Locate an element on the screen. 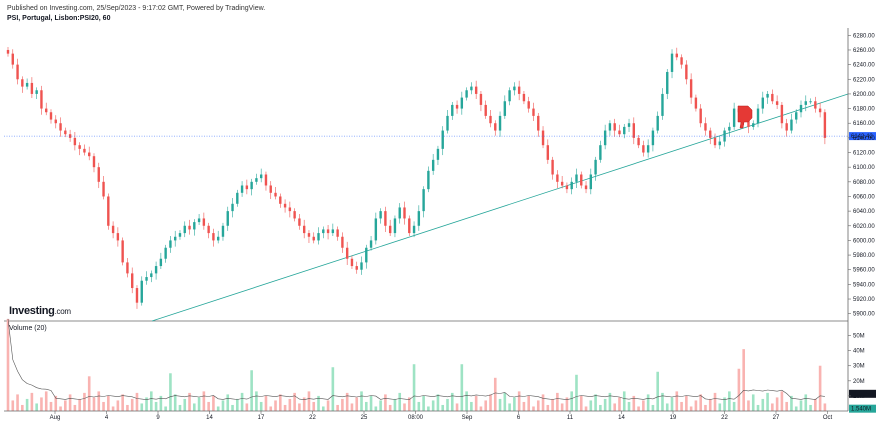  vol-tick-label: 30M is located at coordinates (859, 367).